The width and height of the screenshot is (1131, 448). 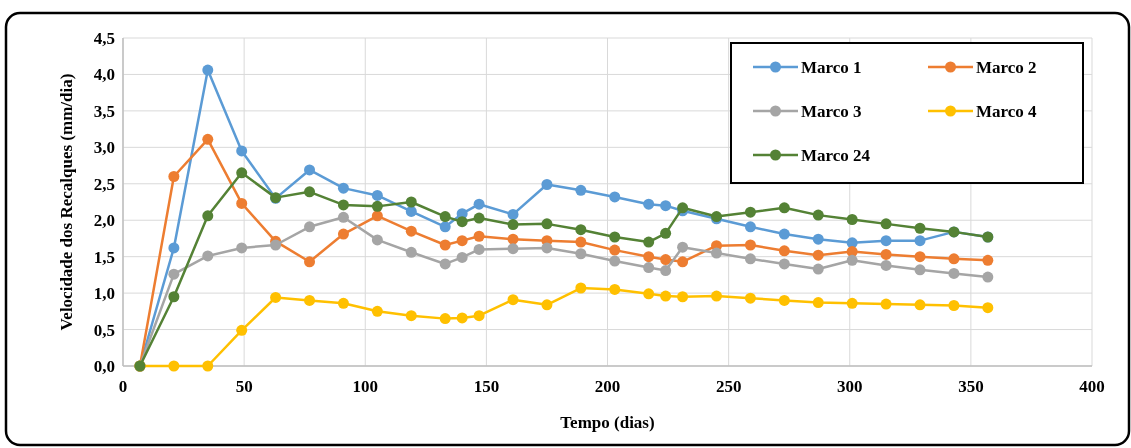 I want to click on y-tick-label: 0,5, so click(x=104, y=330).